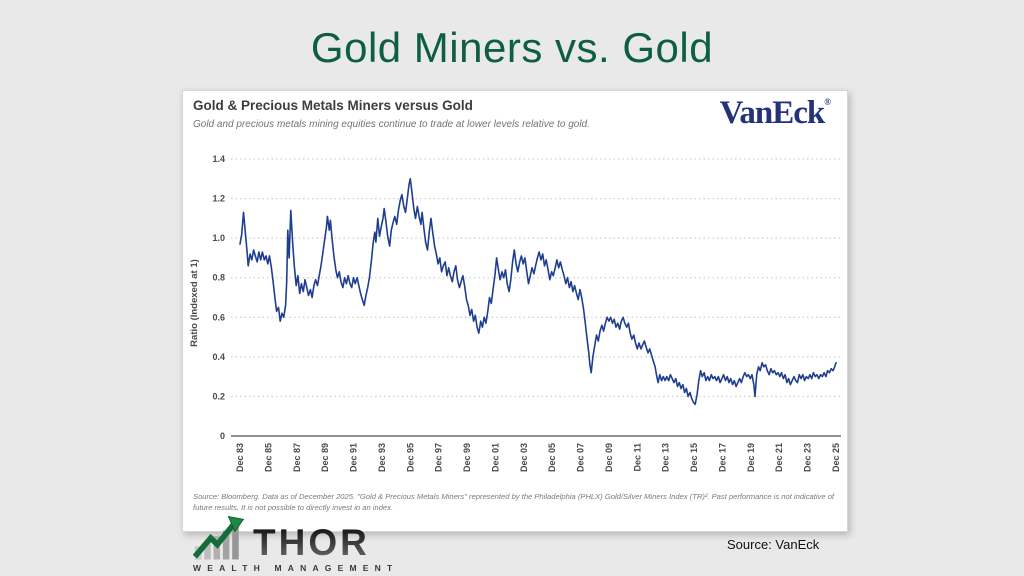 This screenshot has width=1024, height=576. I want to click on thor-wealth-management-logo: THOR WEALTH MANAGEMENT, so click(293, 544).